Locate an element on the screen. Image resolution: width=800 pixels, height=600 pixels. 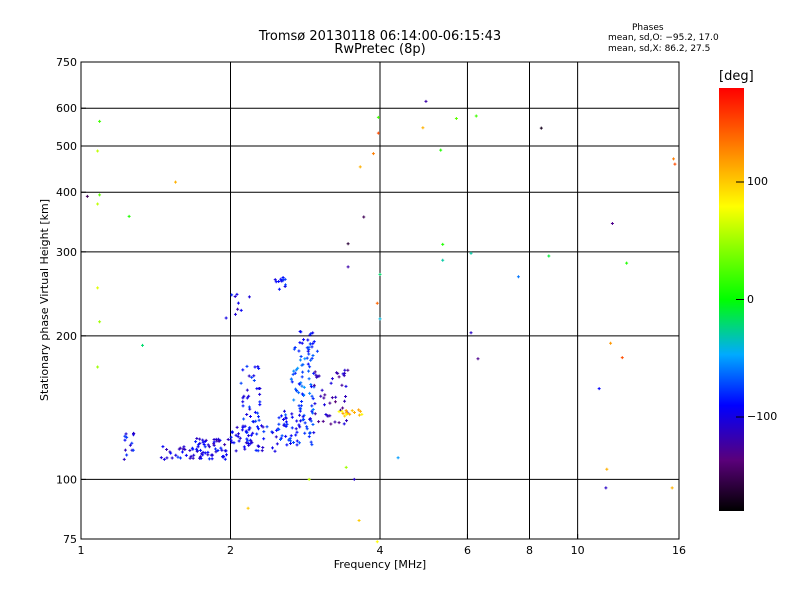
echo-clusters is located at coordinates (243, 368).